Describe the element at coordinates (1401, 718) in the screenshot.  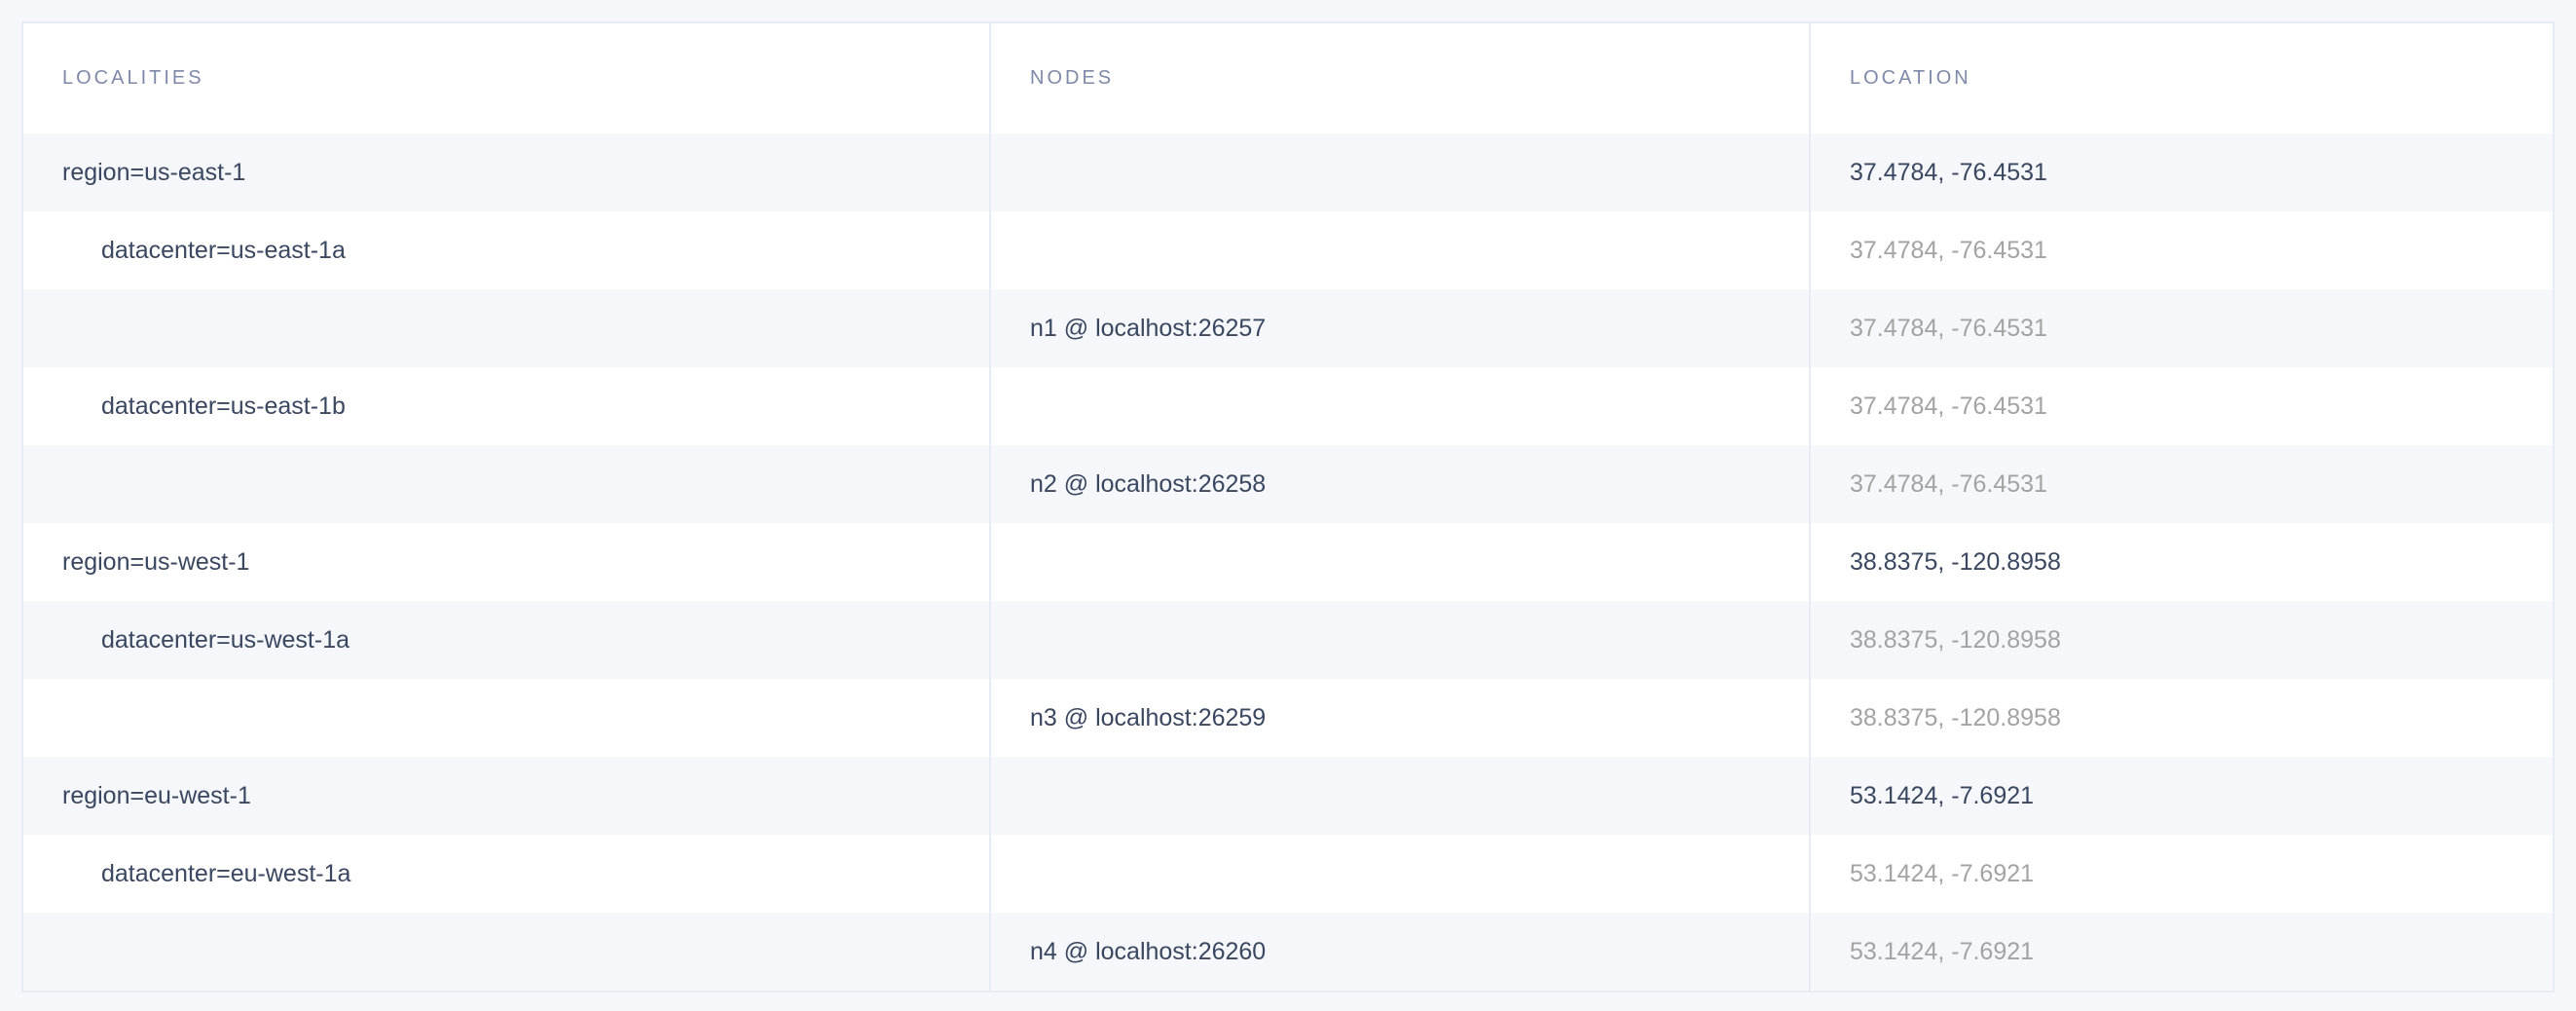
I see `node-cell: n3 @ localhost:26259` at that location.